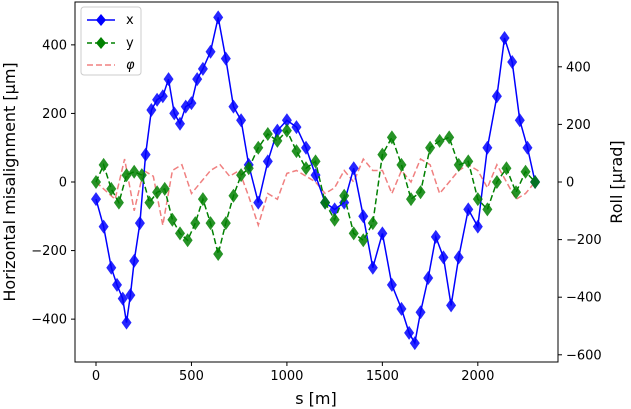 The image size is (631, 409). What do you see at coordinates (96, 376) in the screenshot?
I see `x-tick-label: 0` at bounding box center [96, 376].